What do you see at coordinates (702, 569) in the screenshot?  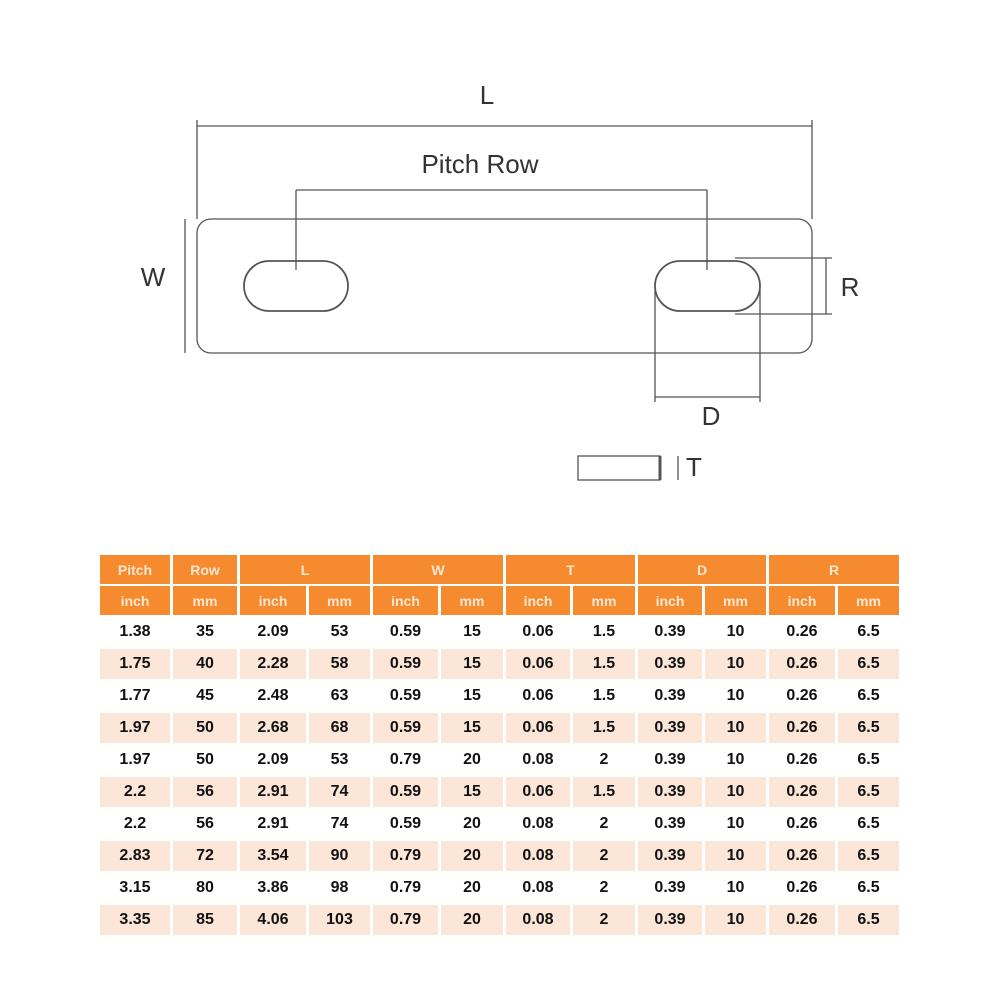 I see `group-header: D` at bounding box center [702, 569].